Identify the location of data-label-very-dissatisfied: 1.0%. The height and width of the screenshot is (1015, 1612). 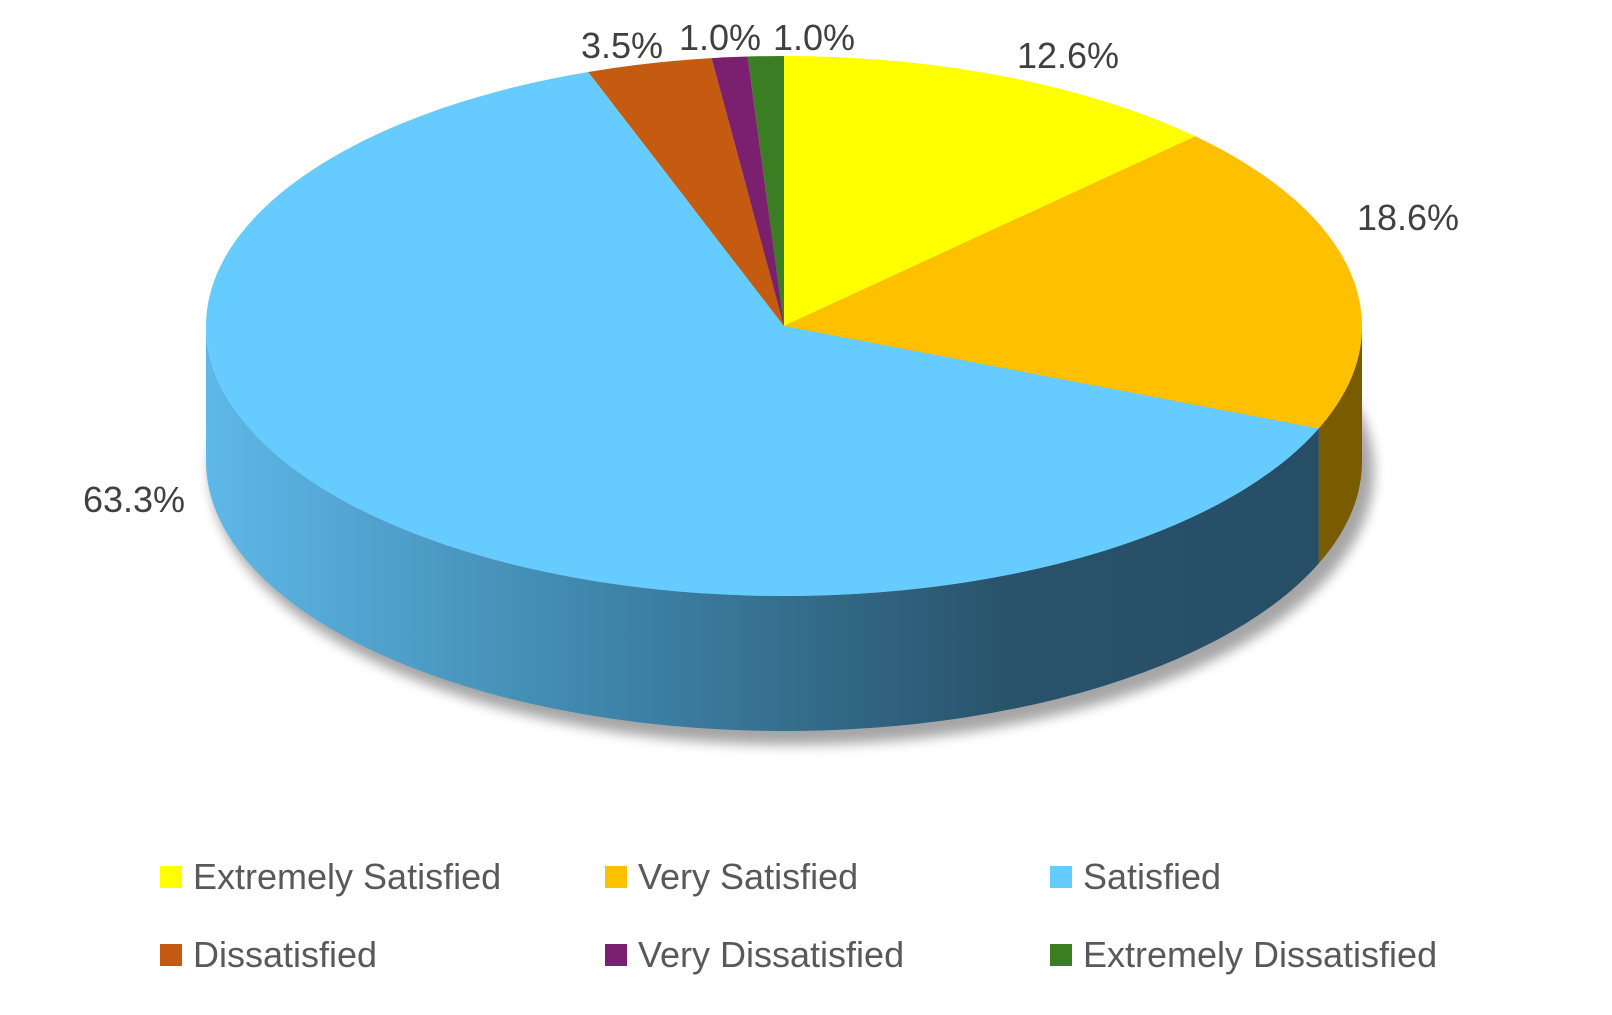
(720, 37).